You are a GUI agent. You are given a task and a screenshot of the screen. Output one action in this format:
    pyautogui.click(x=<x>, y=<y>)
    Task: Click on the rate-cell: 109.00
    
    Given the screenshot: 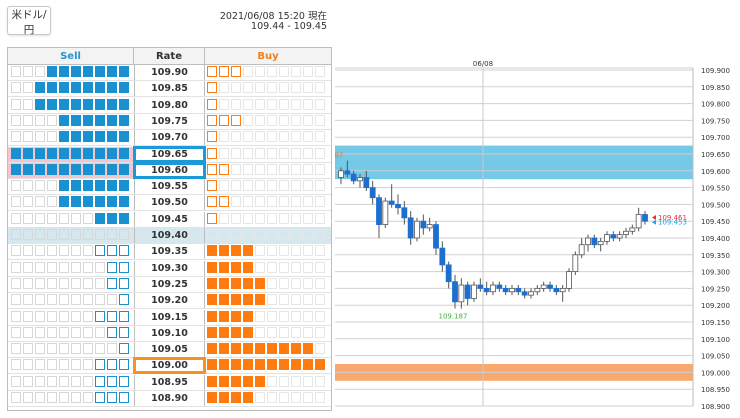 What is the action you would take?
    pyautogui.click(x=169, y=366)
    